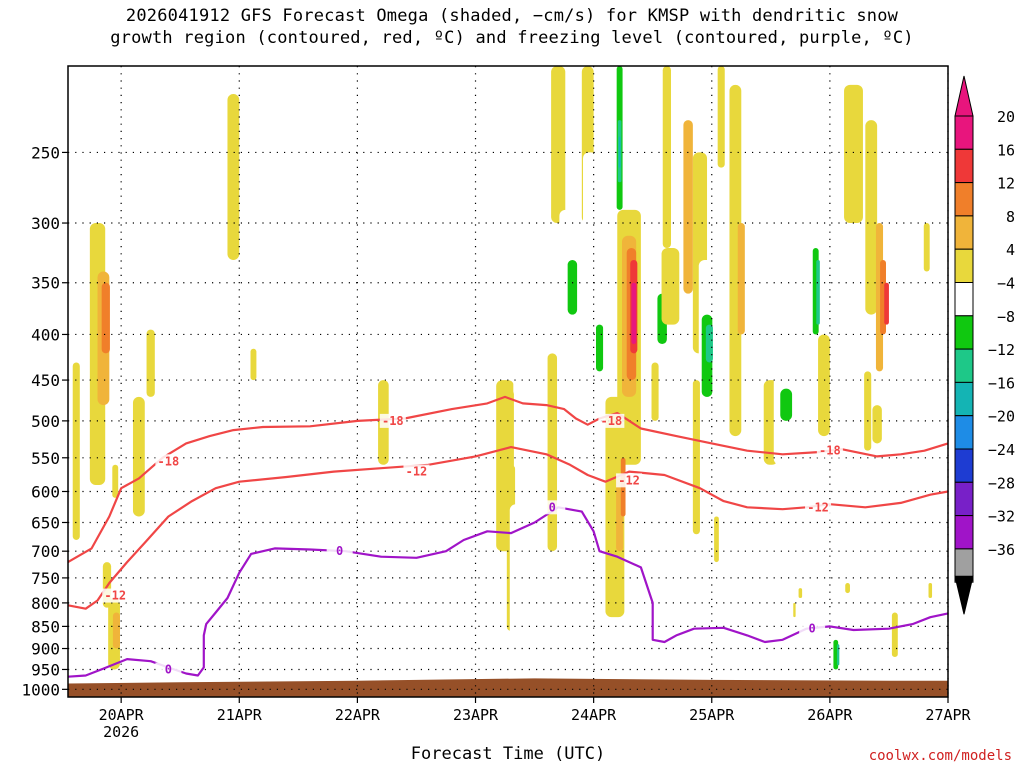 This screenshot has width=1024, height=768. I want to click on y-tick-label-550: 550, so click(45, 458).